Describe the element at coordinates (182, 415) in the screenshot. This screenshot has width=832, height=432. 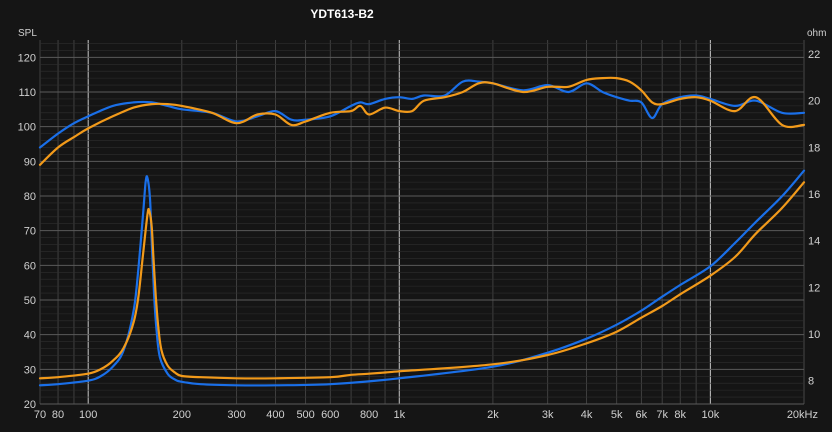
I see `x-tick-label: 200` at that location.